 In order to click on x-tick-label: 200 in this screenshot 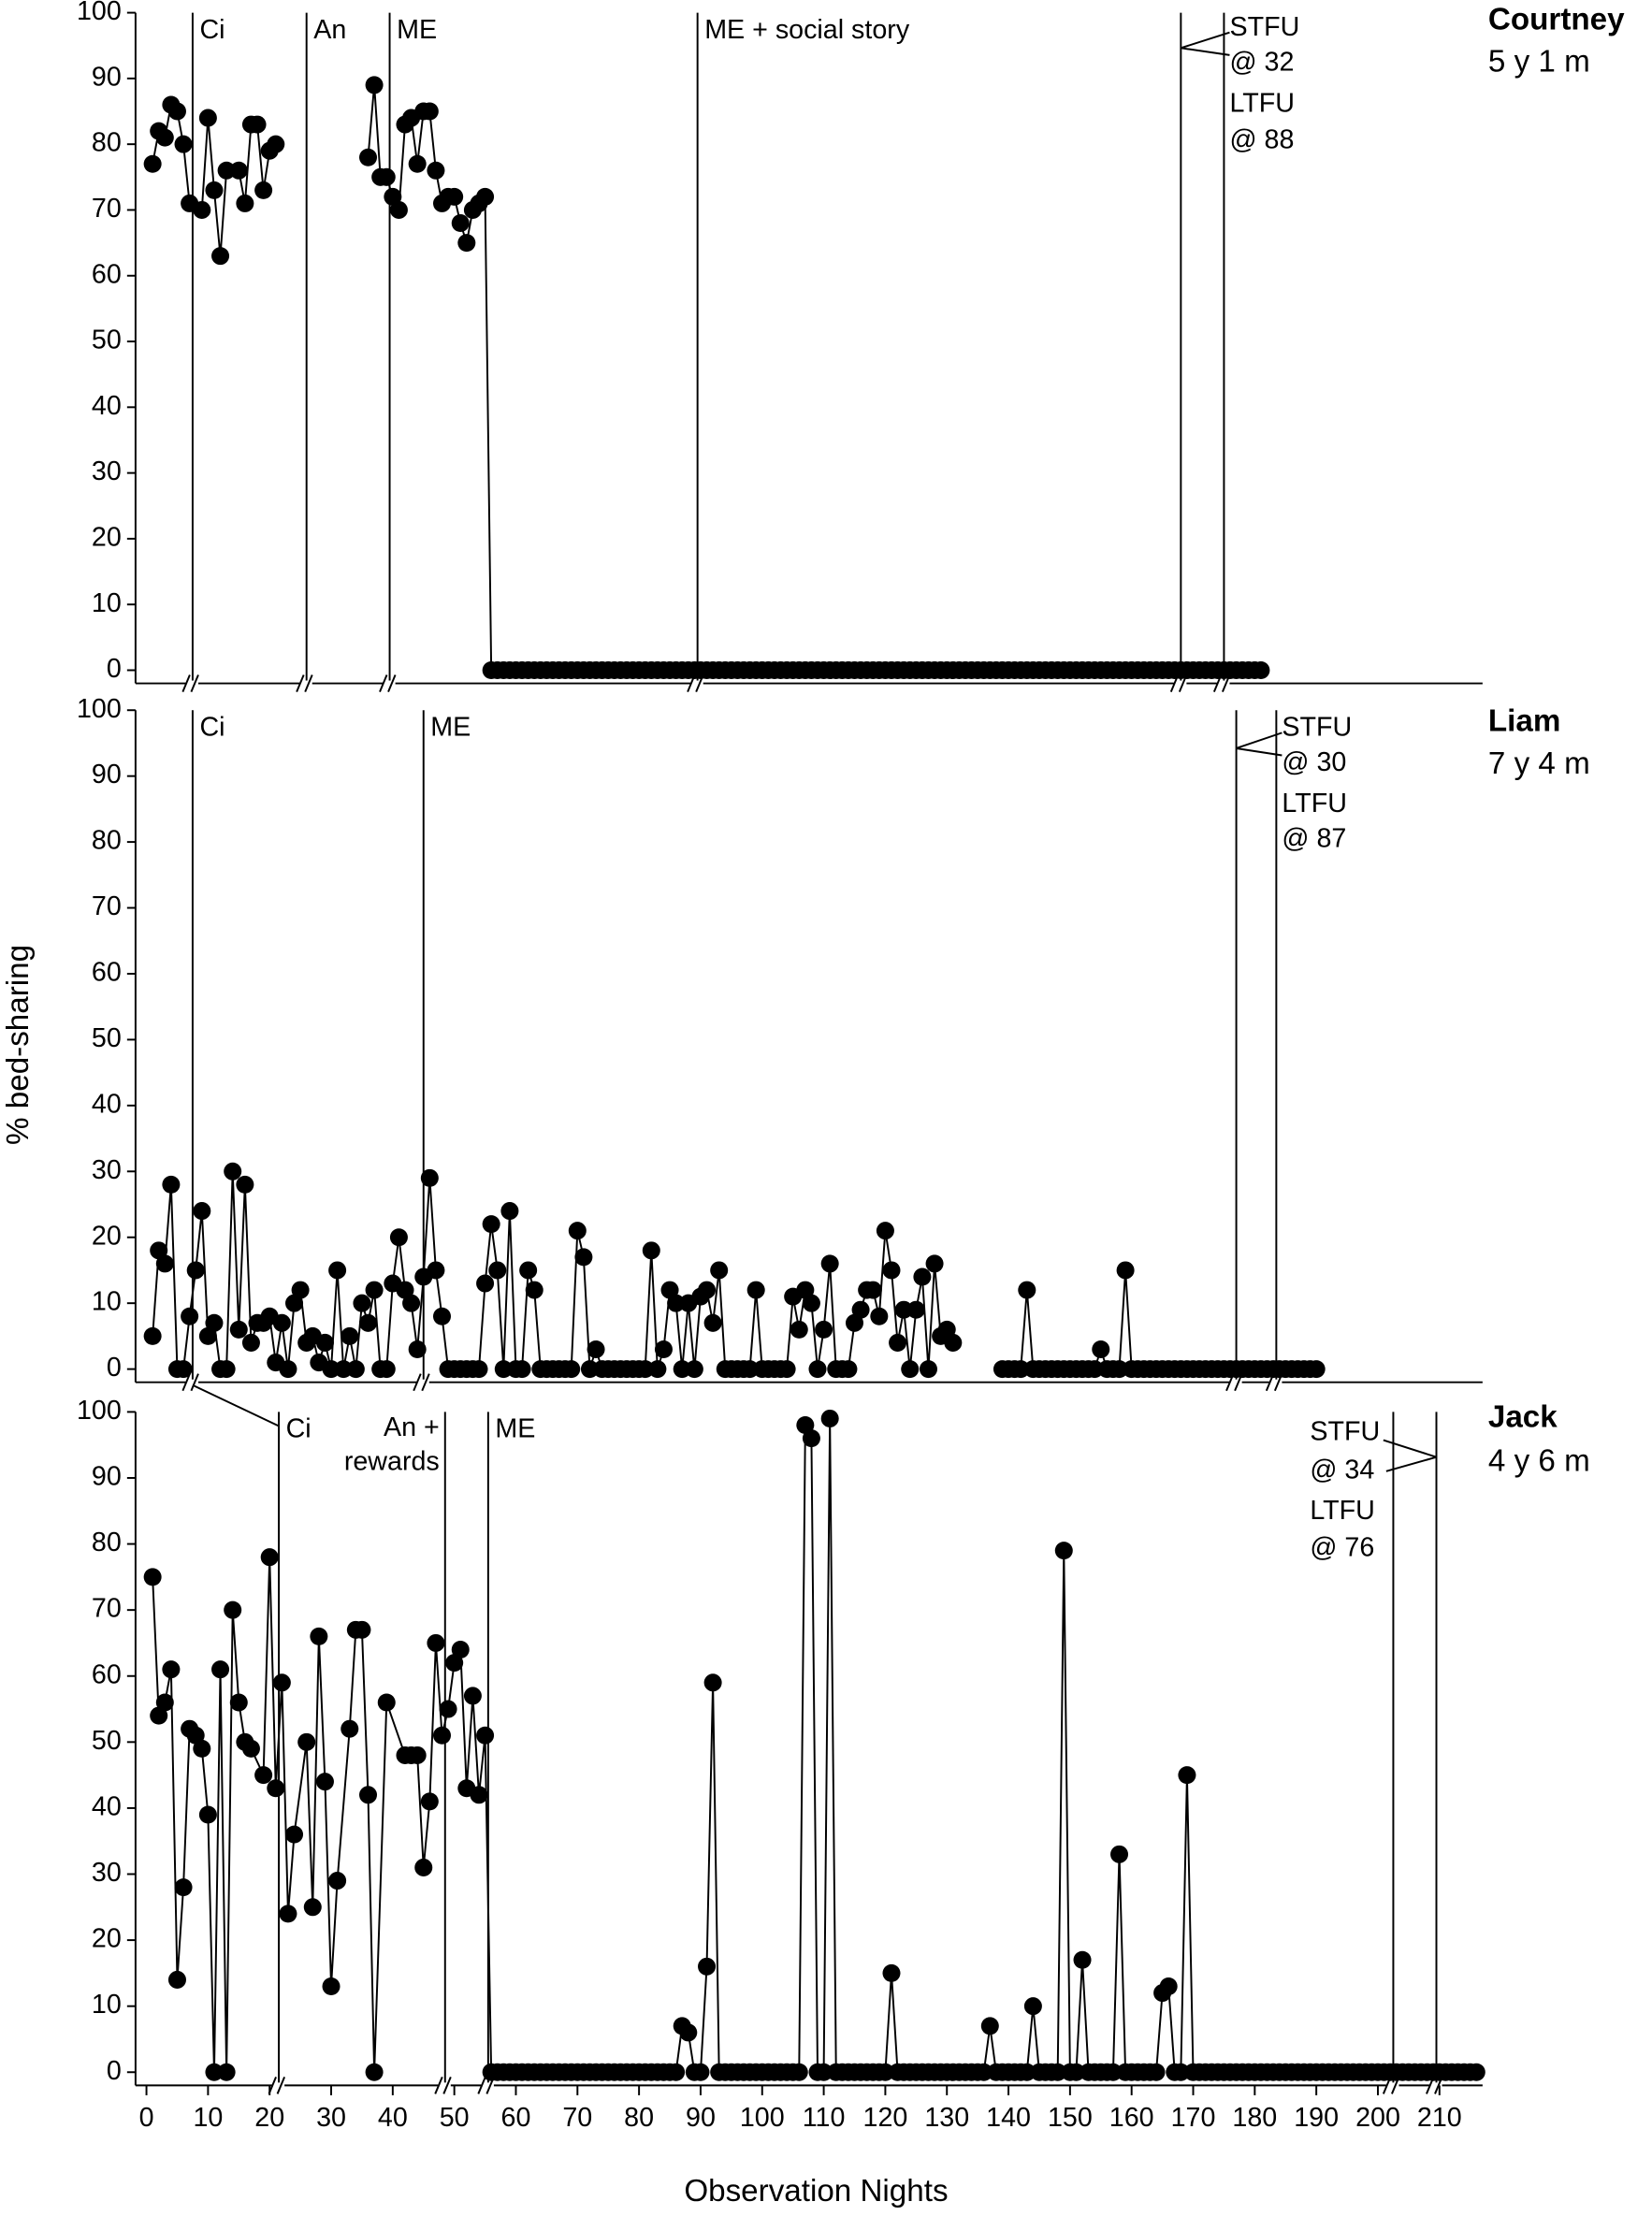, I will do `click(1377, 2118)`.